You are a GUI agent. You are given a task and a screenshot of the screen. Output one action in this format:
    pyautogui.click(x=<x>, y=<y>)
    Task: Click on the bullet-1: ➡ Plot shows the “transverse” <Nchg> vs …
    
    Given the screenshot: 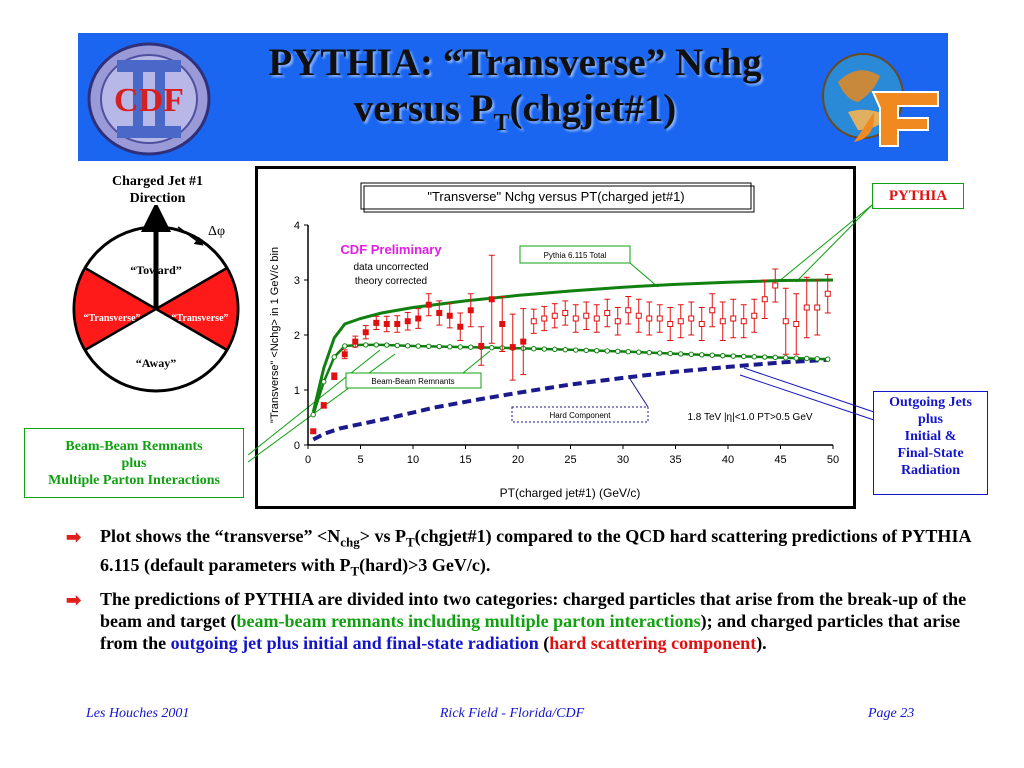 What is the action you would take?
    pyautogui.click(x=522, y=553)
    